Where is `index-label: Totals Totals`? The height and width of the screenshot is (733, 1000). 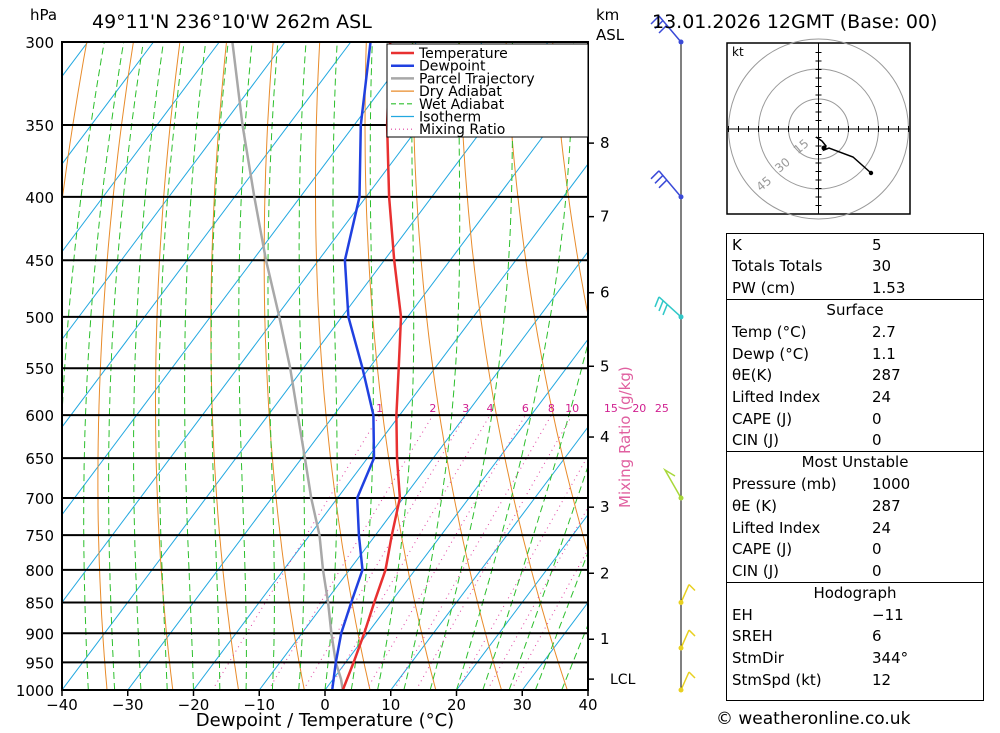 index-label: Totals Totals is located at coordinates (777, 266).